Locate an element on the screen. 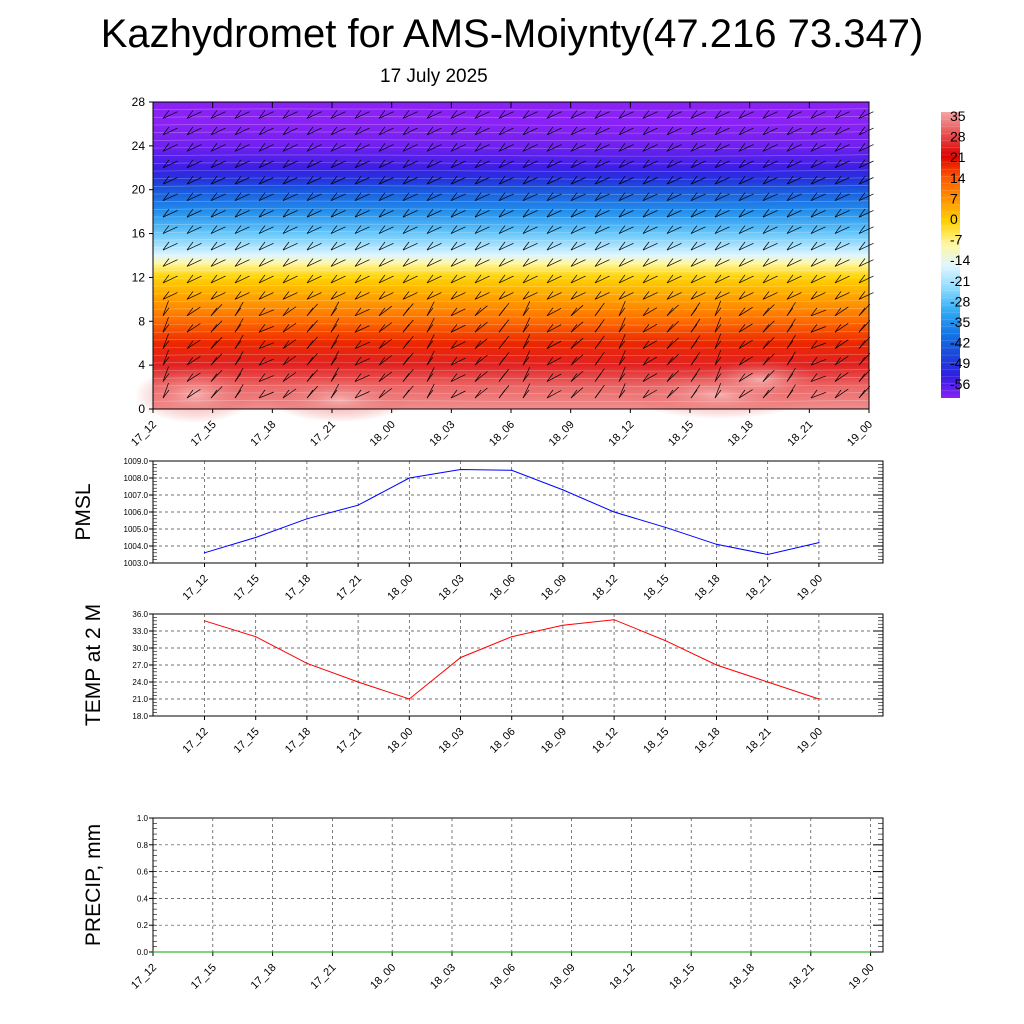 The height and width of the screenshot is (1024, 1024). x-tick-label: 17_18 is located at coordinates (264, 977).